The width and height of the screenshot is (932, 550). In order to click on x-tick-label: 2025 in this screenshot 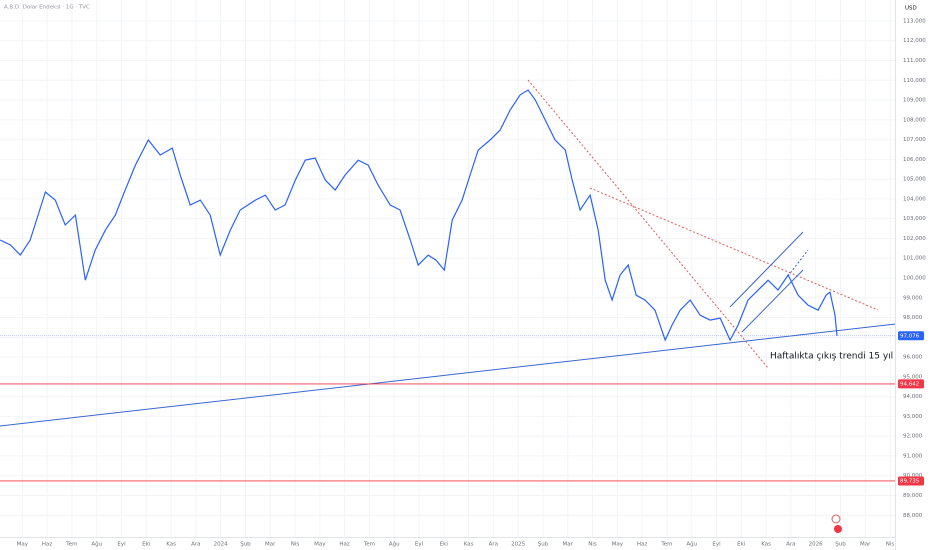, I will do `click(518, 545)`.